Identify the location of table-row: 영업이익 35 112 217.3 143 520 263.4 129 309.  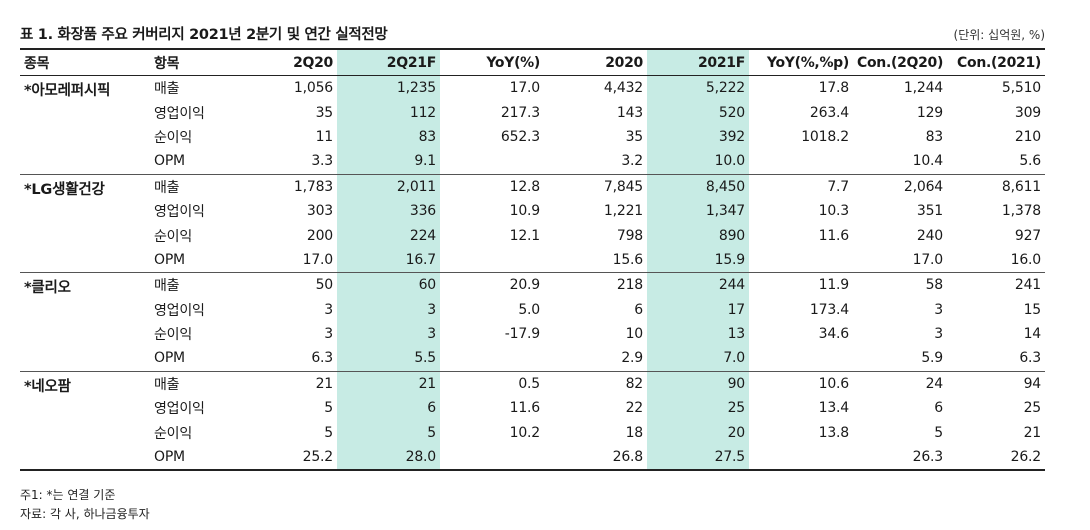
(532, 112).